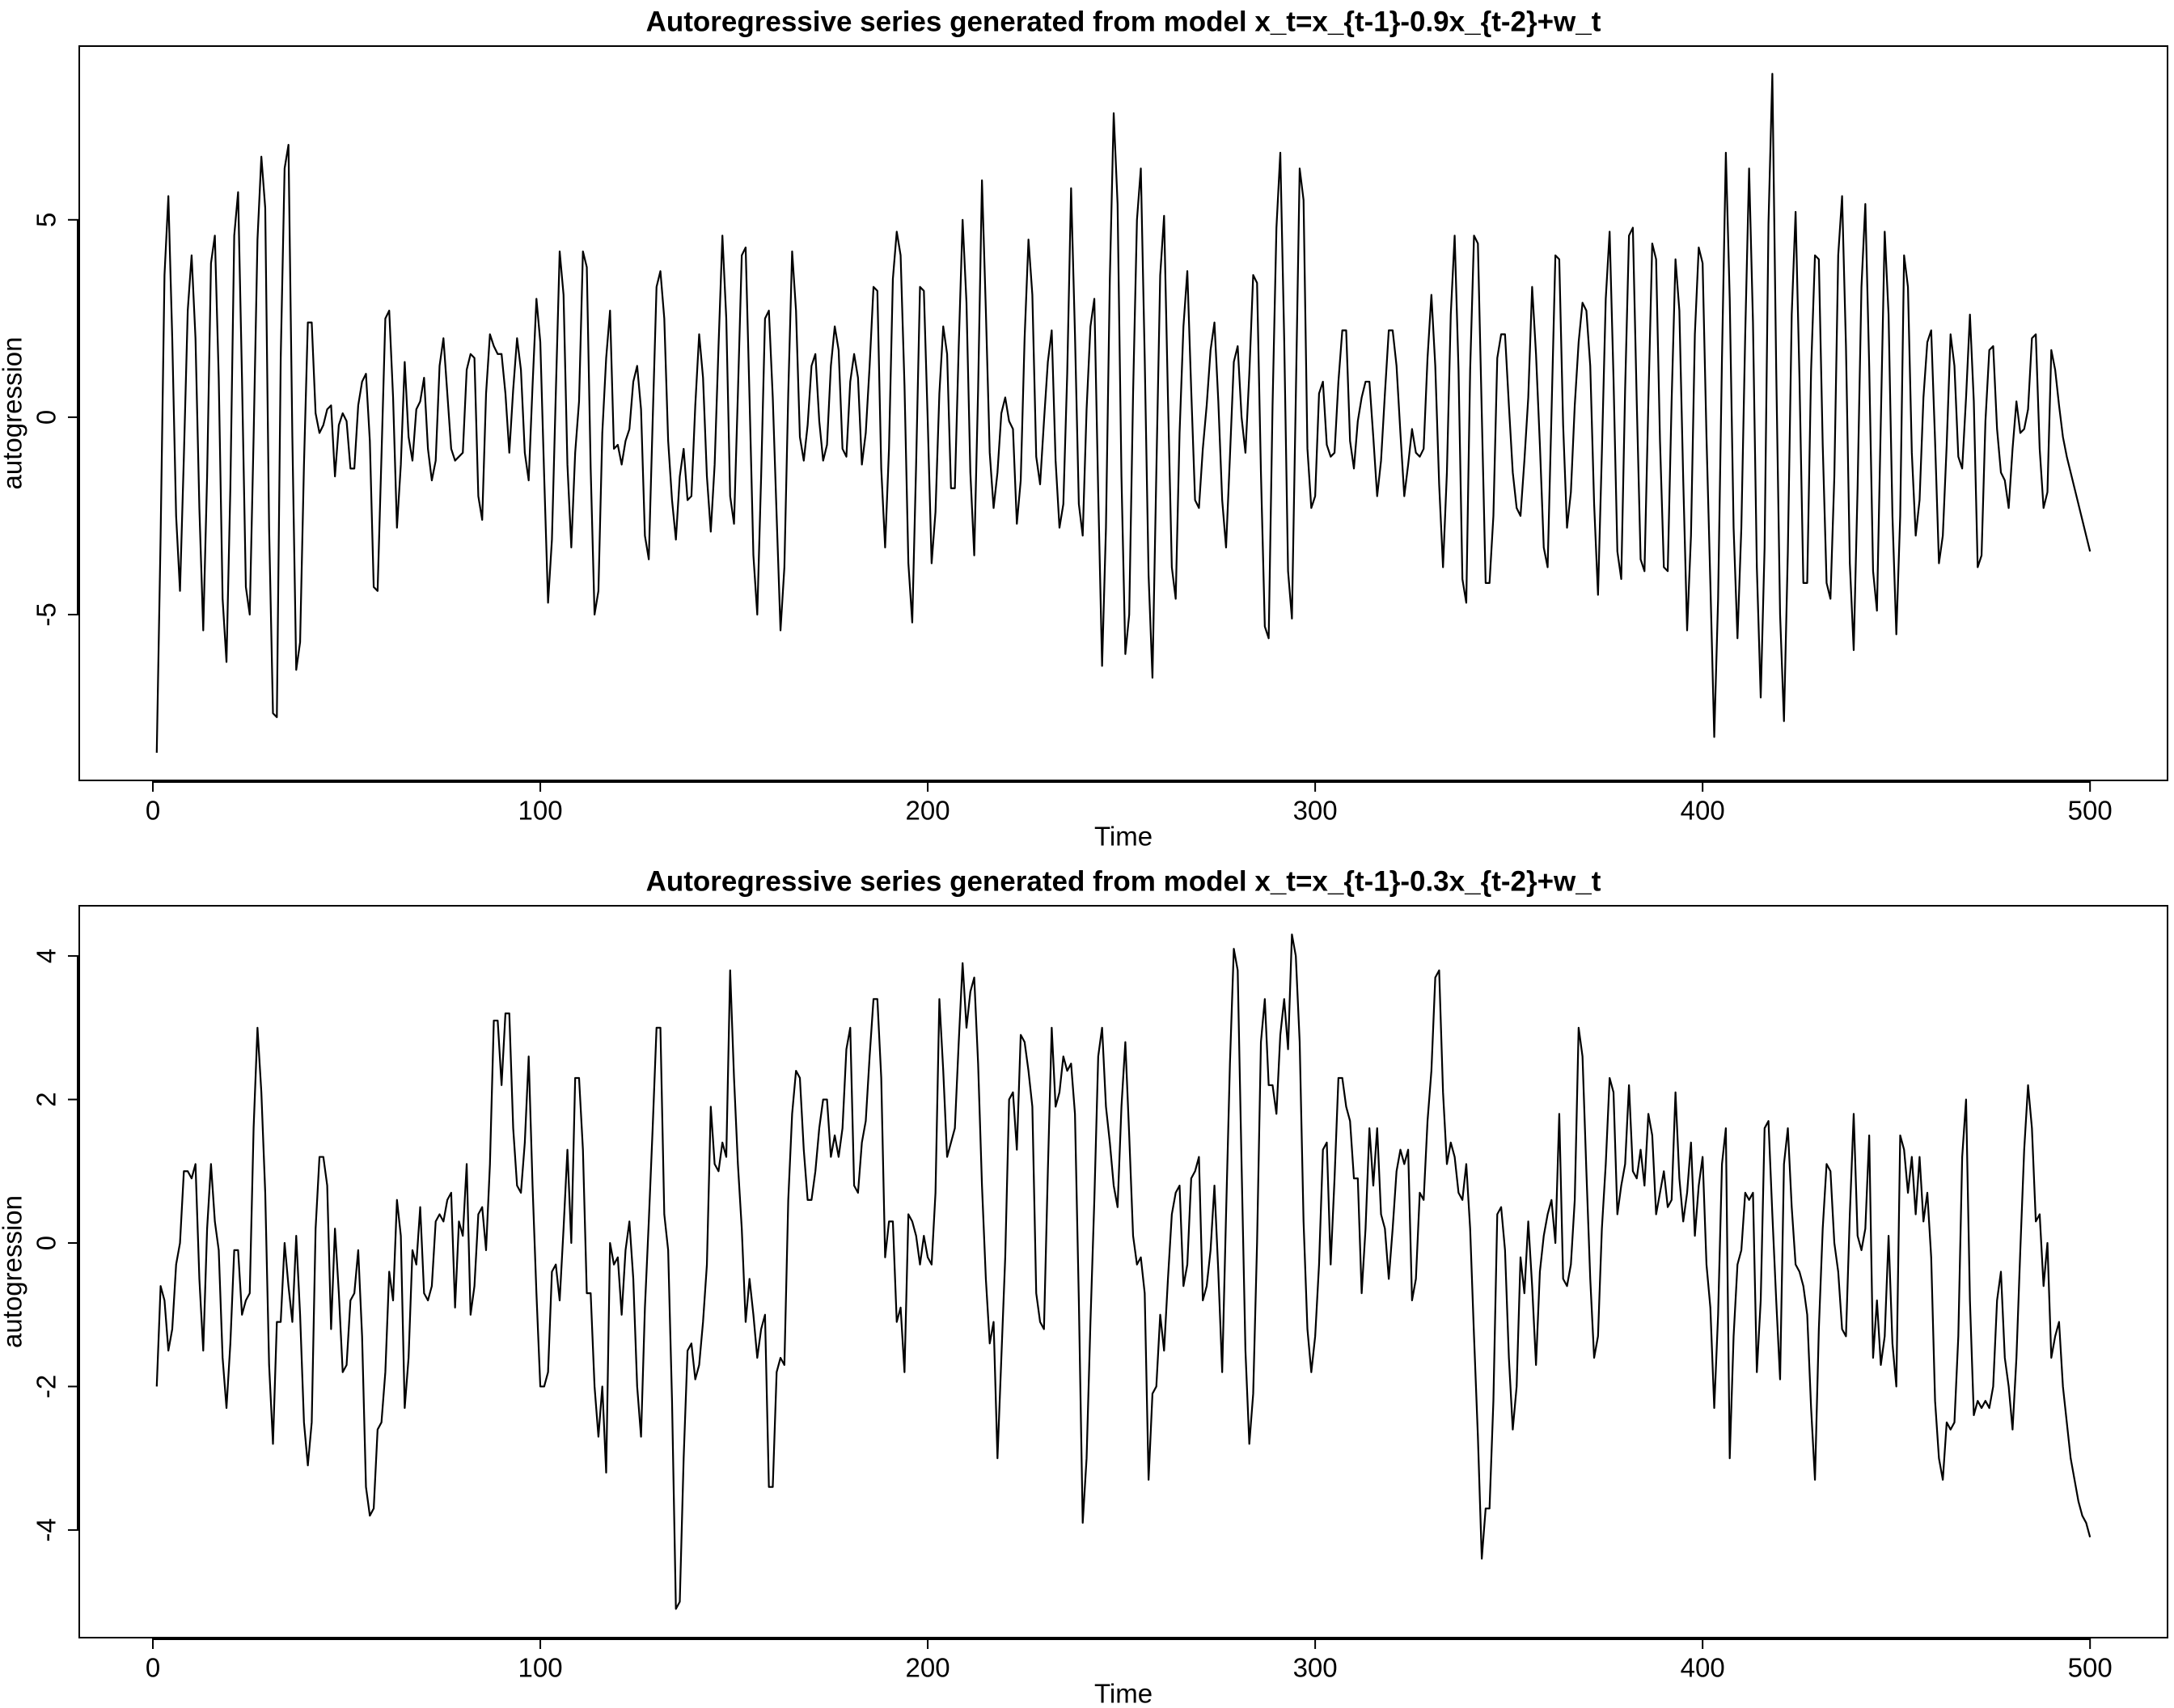 Image resolution: width=2174 pixels, height=1708 pixels. I want to click on y-tick-label: 5, so click(46, 220).